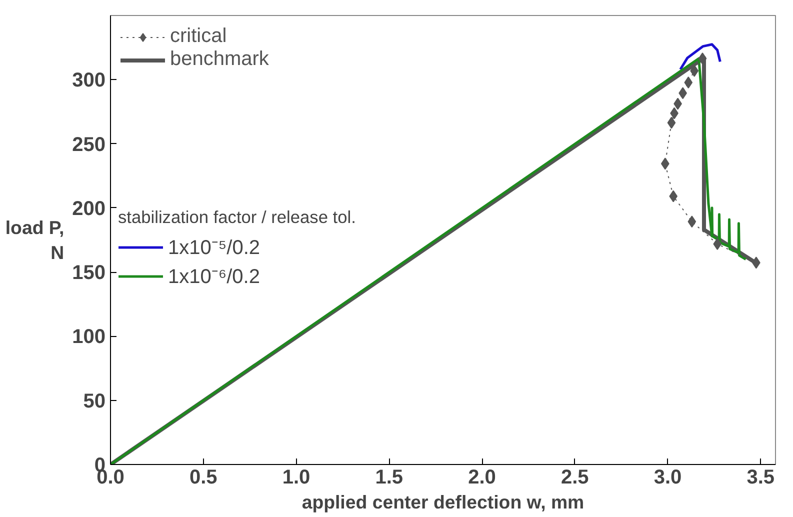  Describe the element at coordinates (237, 217) in the screenshot. I see `legend-title: stabilization factor / release tol.` at that location.